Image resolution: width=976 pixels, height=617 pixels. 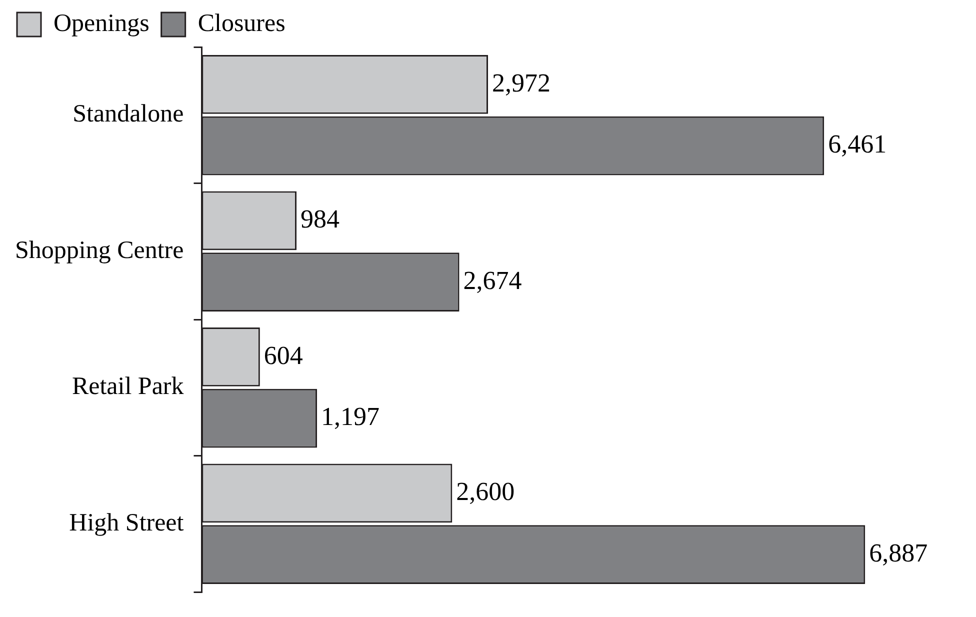 What do you see at coordinates (857, 144) in the screenshot?
I see `data-label: 6,461` at bounding box center [857, 144].